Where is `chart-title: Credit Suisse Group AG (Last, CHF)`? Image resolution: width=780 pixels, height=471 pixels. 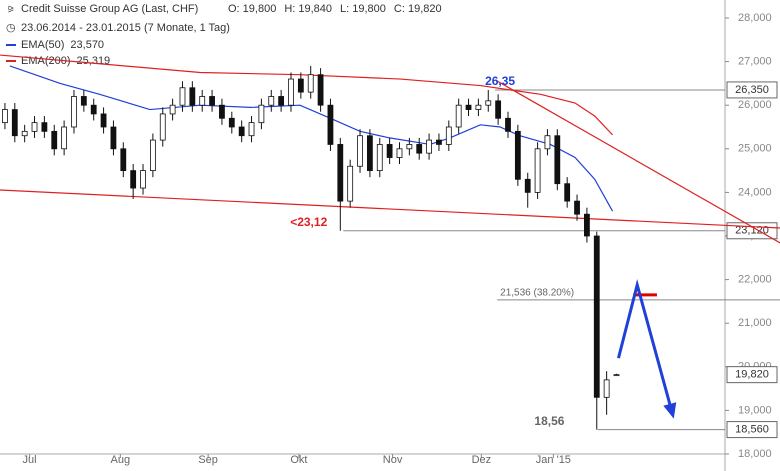 chart-title: Credit Suisse Group AG (Last, CHF) is located at coordinates (109, 9).